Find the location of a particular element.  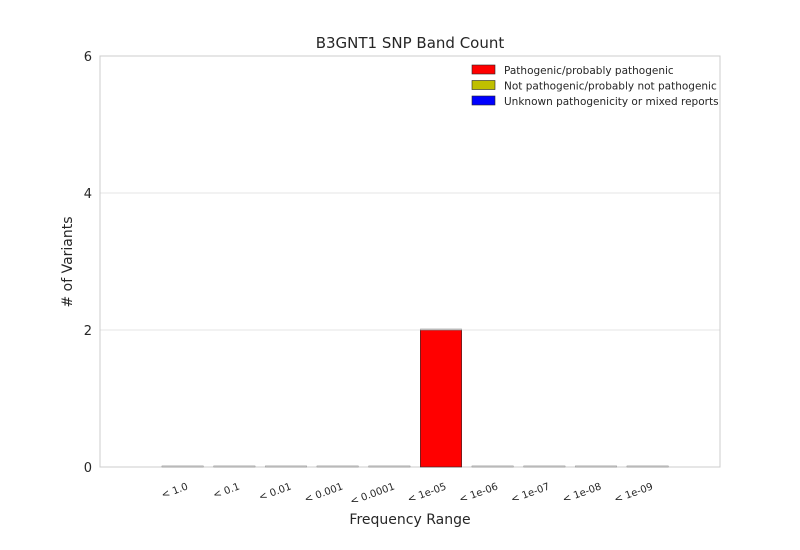

legend-label-2: Not pathogenic/probably not pathogenic is located at coordinates (610, 87).